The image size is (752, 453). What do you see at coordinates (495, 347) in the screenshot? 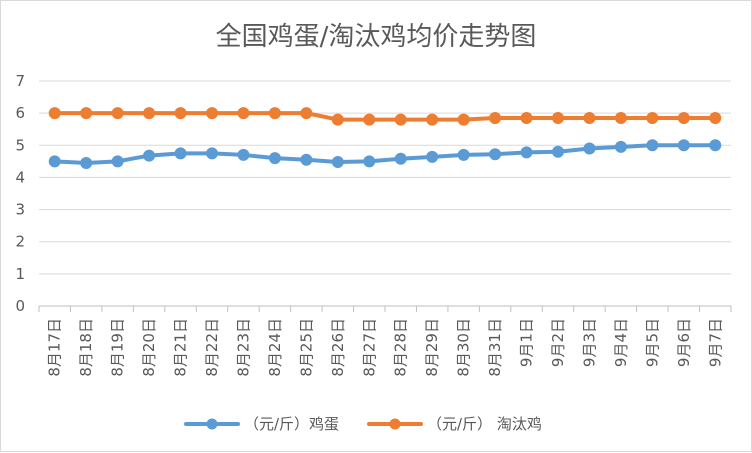
I see `x-tick-label: 8月31日` at bounding box center [495, 347].